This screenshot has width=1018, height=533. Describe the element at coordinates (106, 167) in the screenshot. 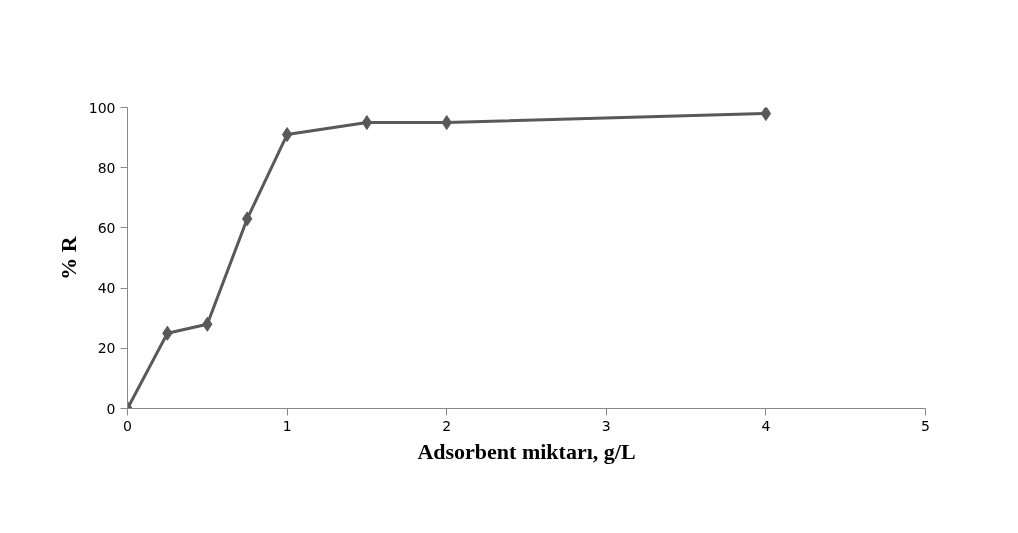

I see `y-tick-label: 80` at that location.